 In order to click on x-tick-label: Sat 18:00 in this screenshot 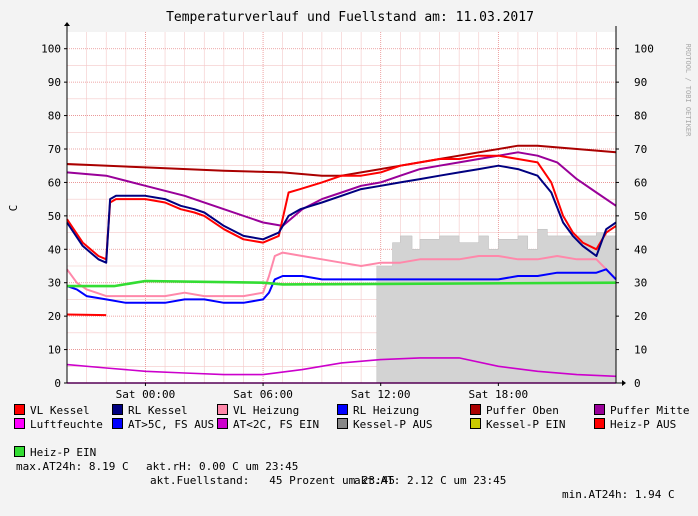, I will do `click(499, 394)`.